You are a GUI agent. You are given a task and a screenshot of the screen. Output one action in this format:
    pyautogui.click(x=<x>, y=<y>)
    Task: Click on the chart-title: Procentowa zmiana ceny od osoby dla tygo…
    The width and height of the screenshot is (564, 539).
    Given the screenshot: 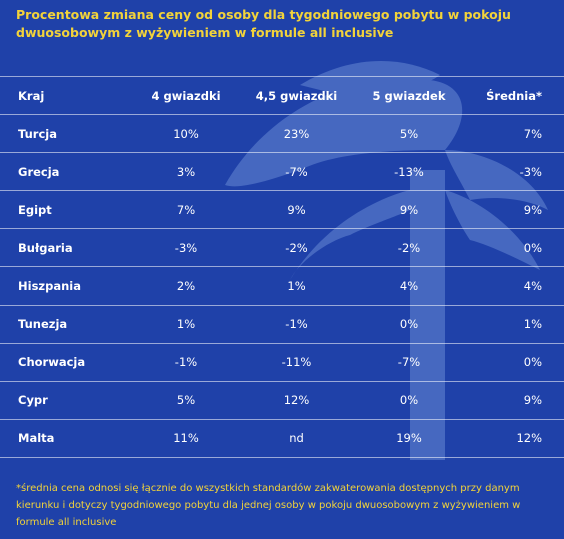 What is the action you would take?
    pyautogui.click(x=263, y=23)
    